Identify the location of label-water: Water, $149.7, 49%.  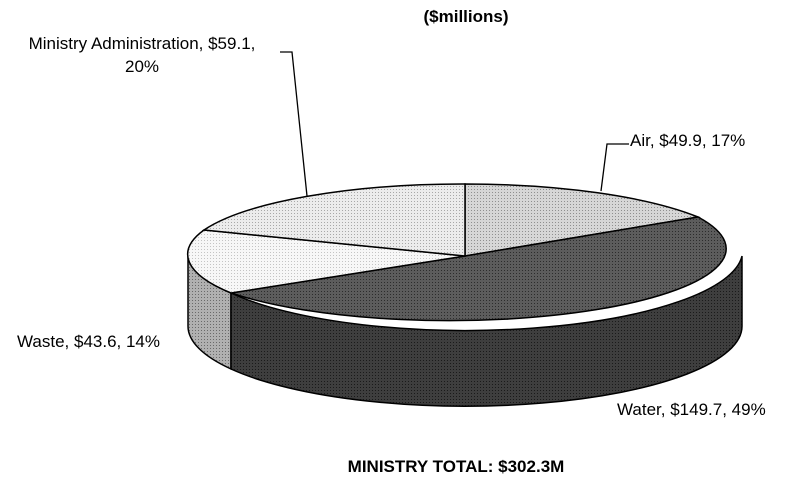
(691, 409).